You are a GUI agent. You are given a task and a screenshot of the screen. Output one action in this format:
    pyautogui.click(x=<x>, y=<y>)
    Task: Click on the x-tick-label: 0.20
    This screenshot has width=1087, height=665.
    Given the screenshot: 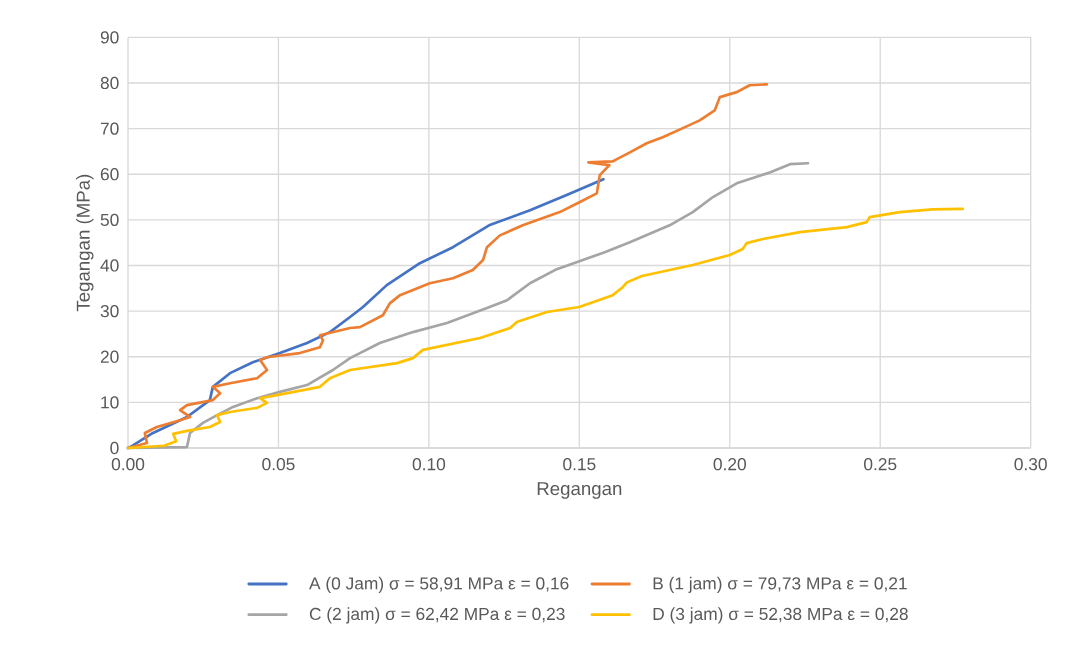 What is the action you would take?
    pyautogui.click(x=729, y=464)
    